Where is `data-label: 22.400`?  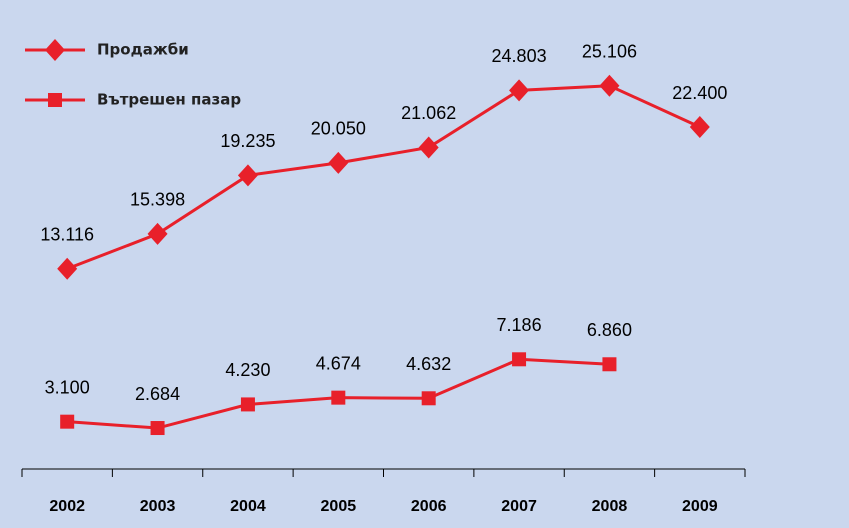 data-label: 22.400 is located at coordinates (699, 93).